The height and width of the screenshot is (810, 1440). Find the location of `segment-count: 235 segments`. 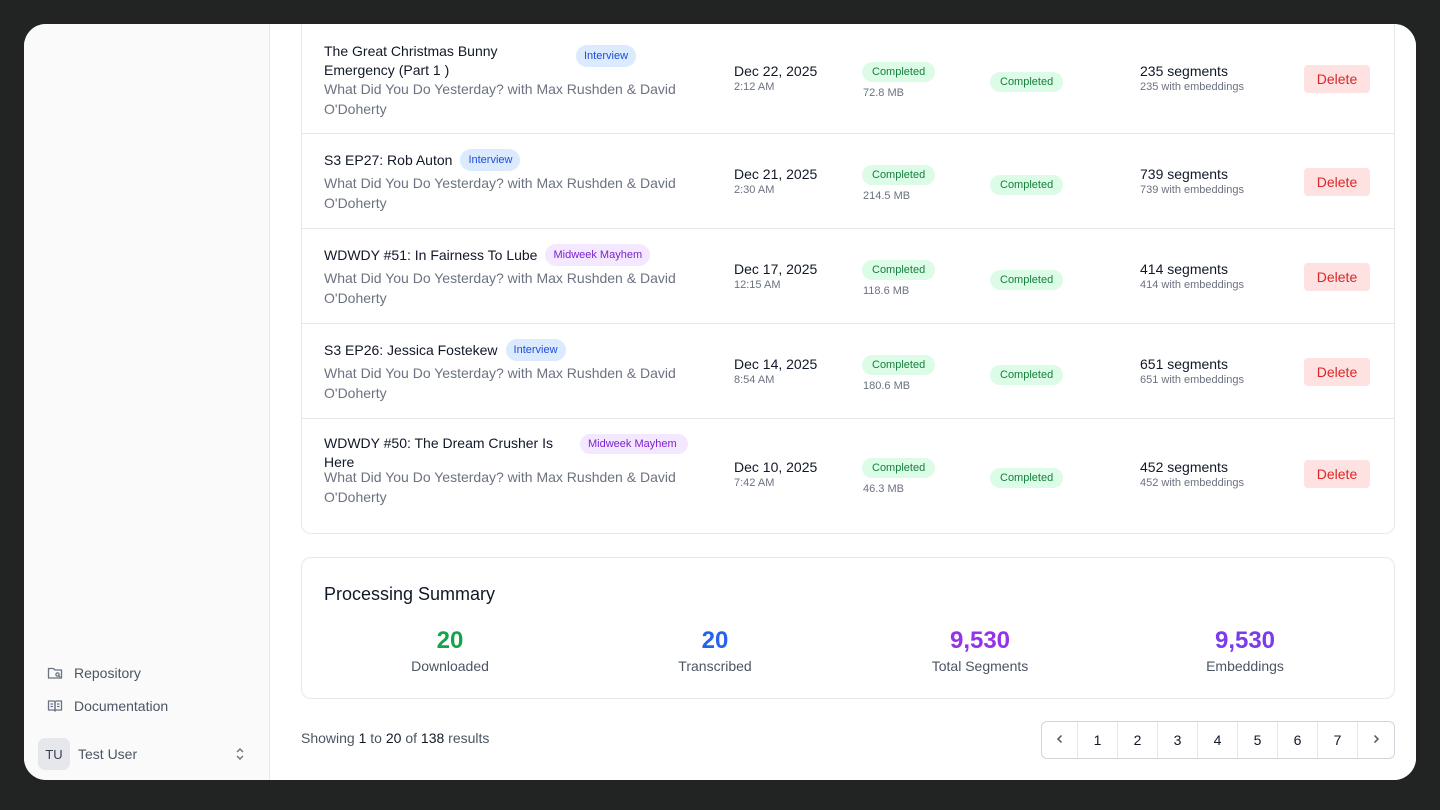

segment-count: 235 segments is located at coordinates (1184, 71).